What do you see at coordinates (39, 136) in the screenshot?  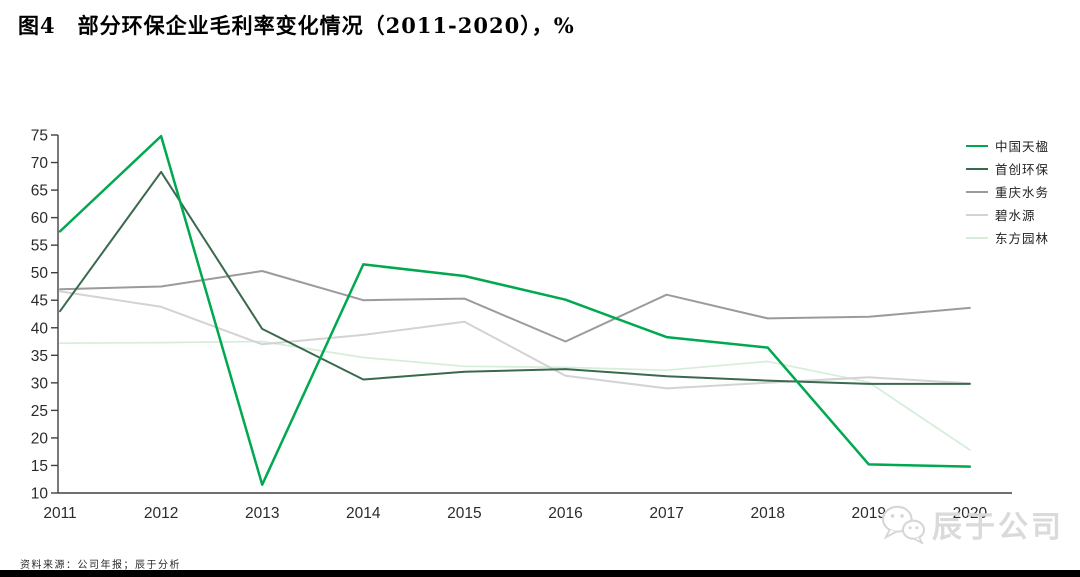 I see `y-tick-label: 75` at bounding box center [39, 136].